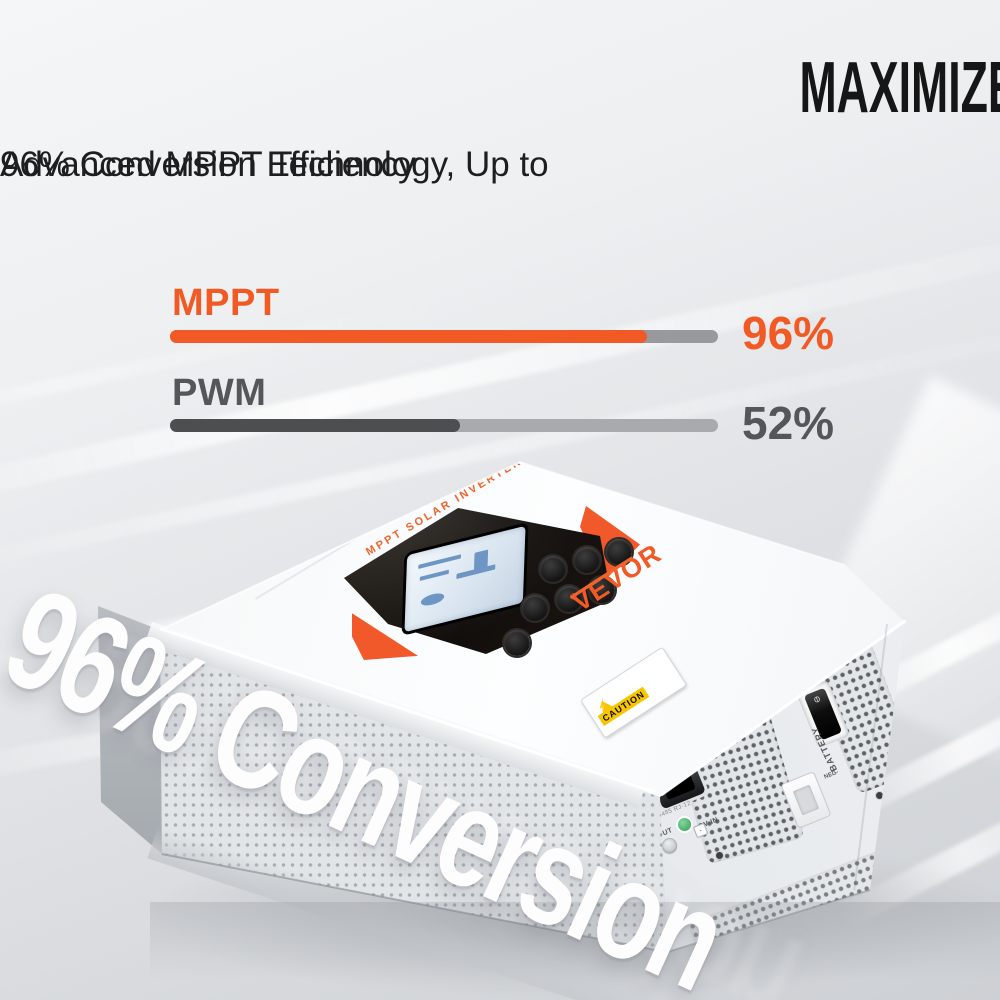 This screenshot has width=1000, height=1000. What do you see at coordinates (408, 336) in the screenshot?
I see `bar-fill-mppt` at bounding box center [408, 336].